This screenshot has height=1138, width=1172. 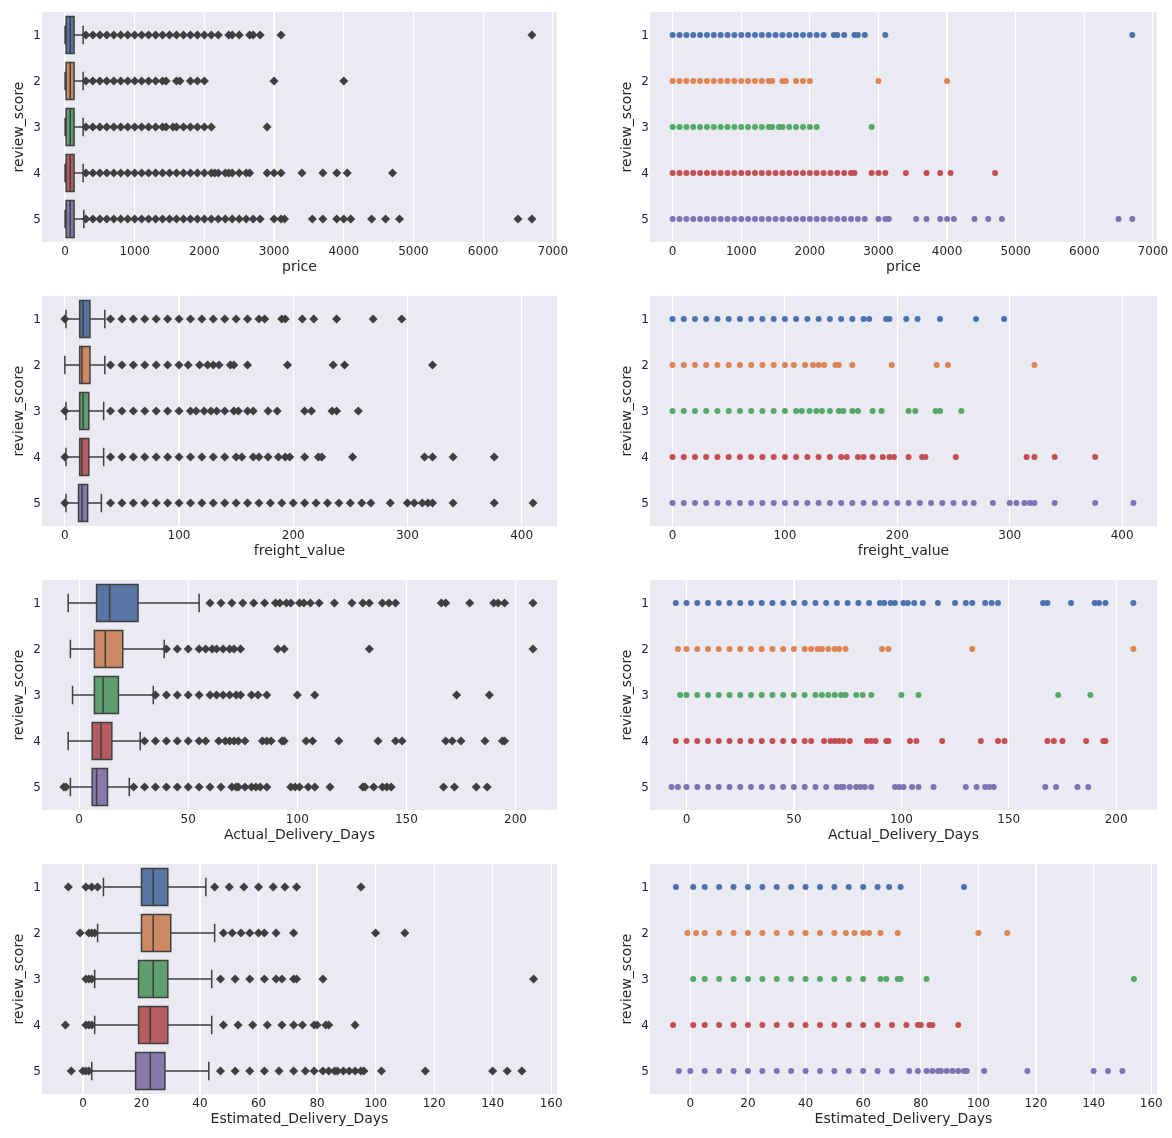 I want to click on x-tick-label: 160, so click(x=551, y=1103).